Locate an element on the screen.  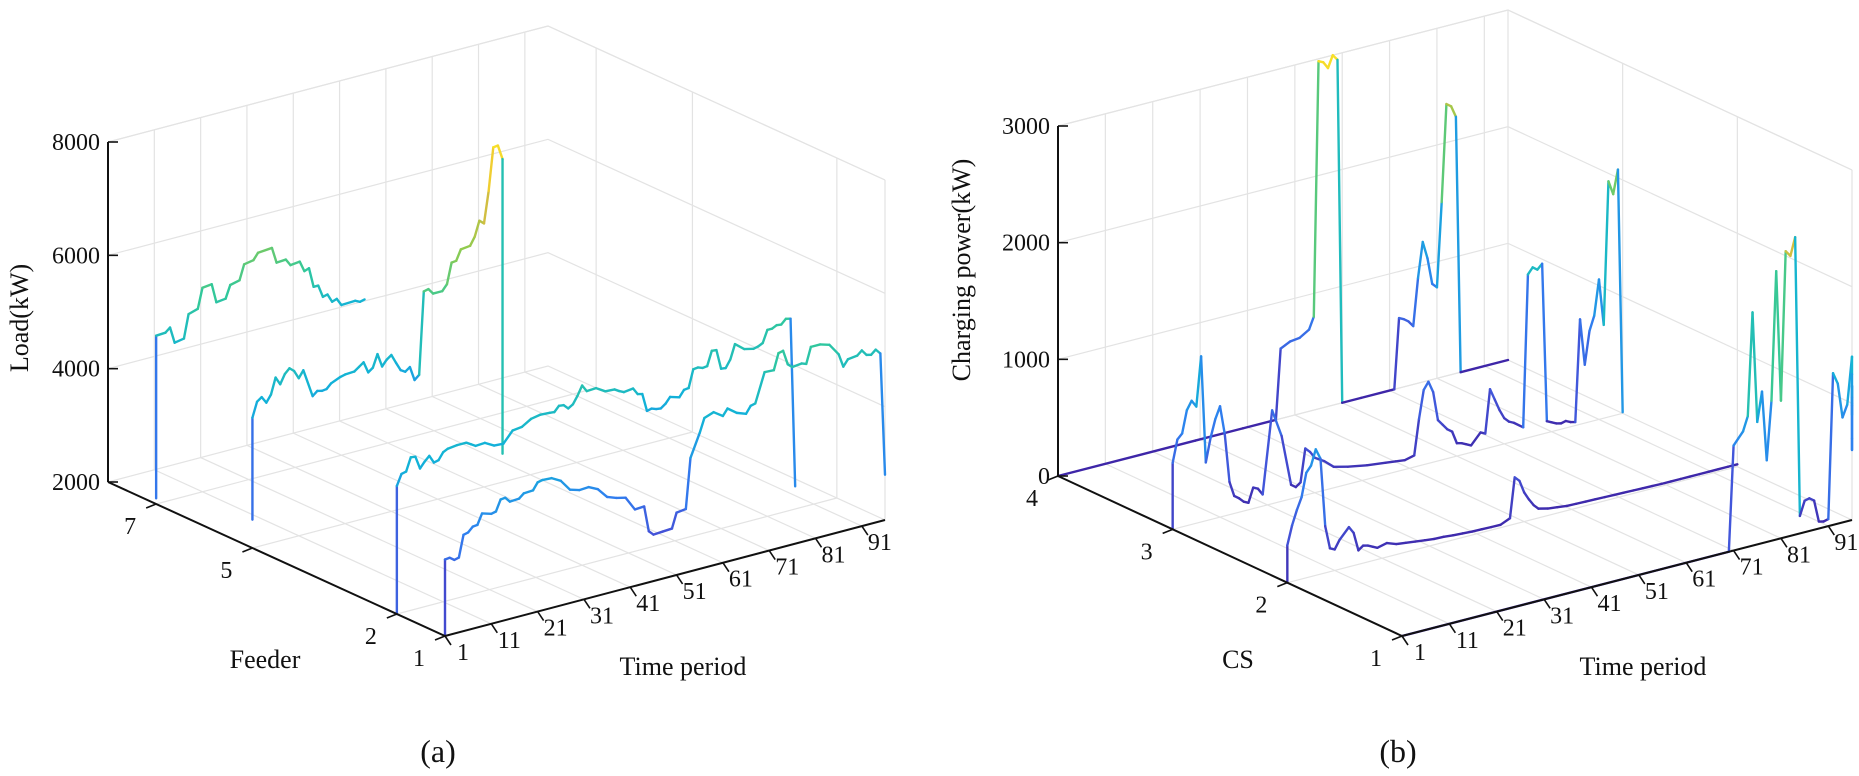
x-axis-label: Time period is located at coordinates (683, 666).